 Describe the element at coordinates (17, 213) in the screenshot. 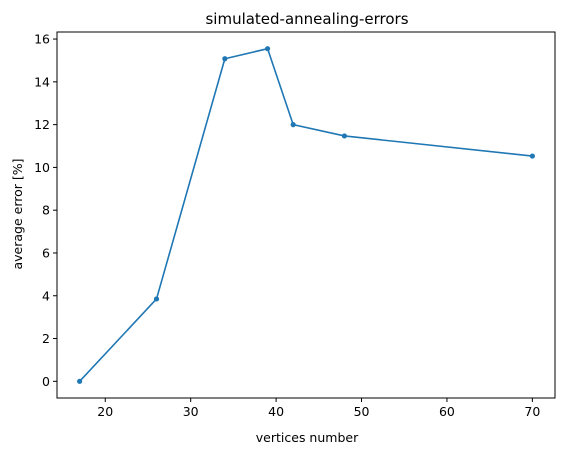

I see `y-axis-label: average error [%]` at that location.